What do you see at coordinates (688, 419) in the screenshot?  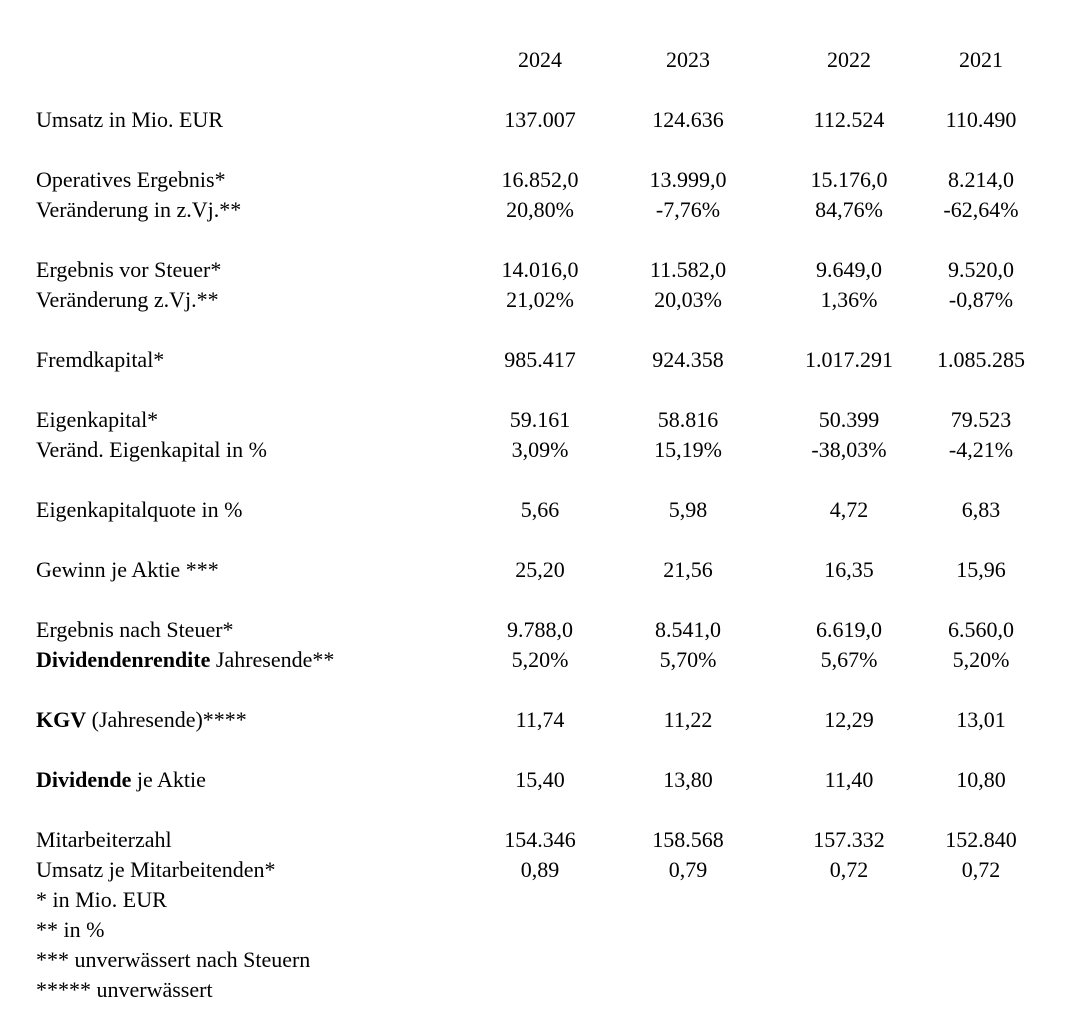 I see `cell-2023: 58.816` at bounding box center [688, 419].